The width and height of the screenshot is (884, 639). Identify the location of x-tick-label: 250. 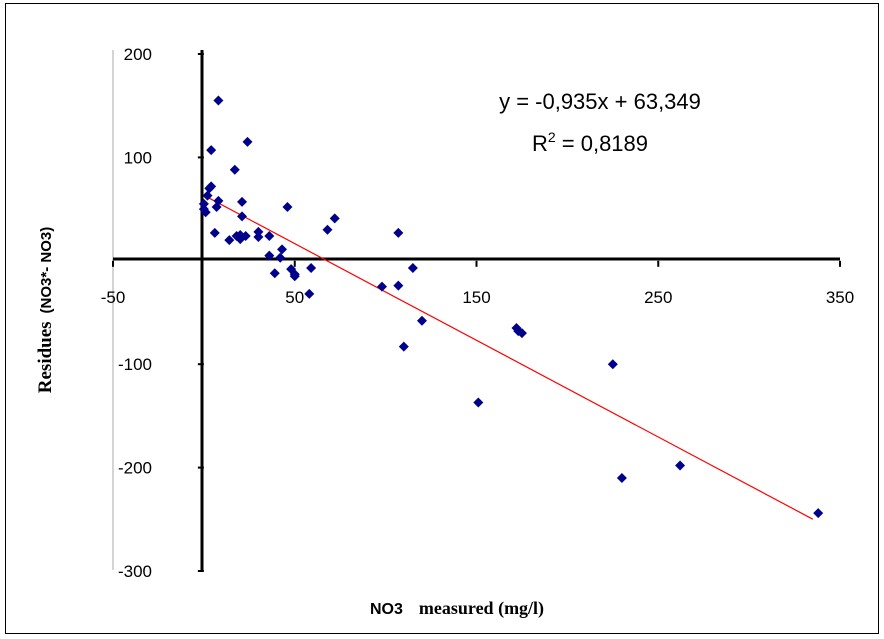
(658, 297).